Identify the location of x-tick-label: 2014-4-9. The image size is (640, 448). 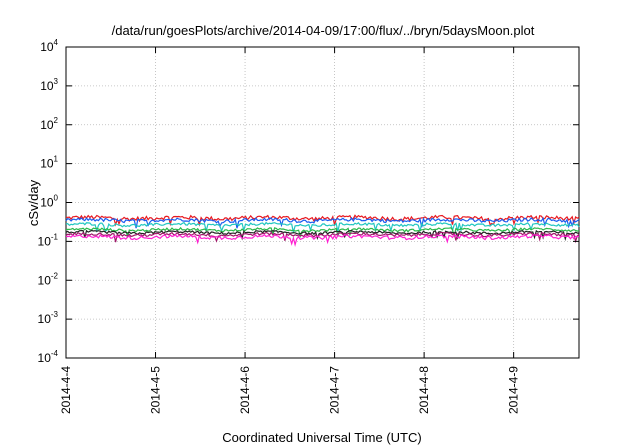
(514, 390).